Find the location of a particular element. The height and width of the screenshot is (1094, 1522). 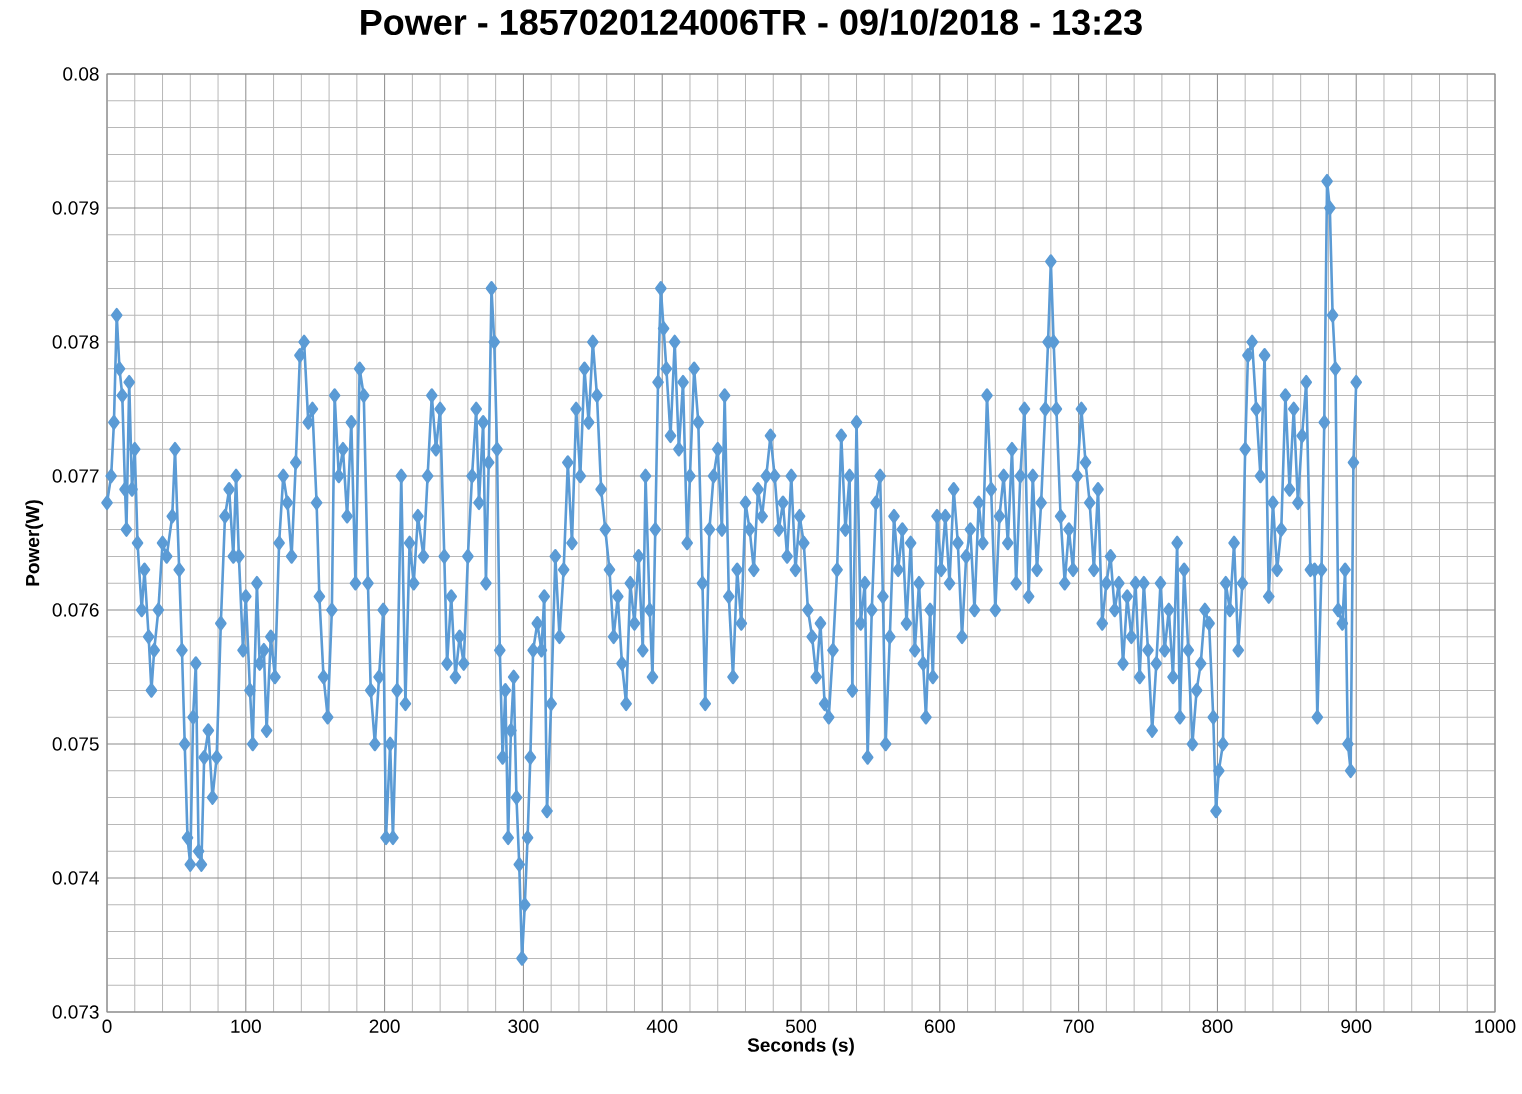

y-axis-title: Power(W) is located at coordinates (34, 543).